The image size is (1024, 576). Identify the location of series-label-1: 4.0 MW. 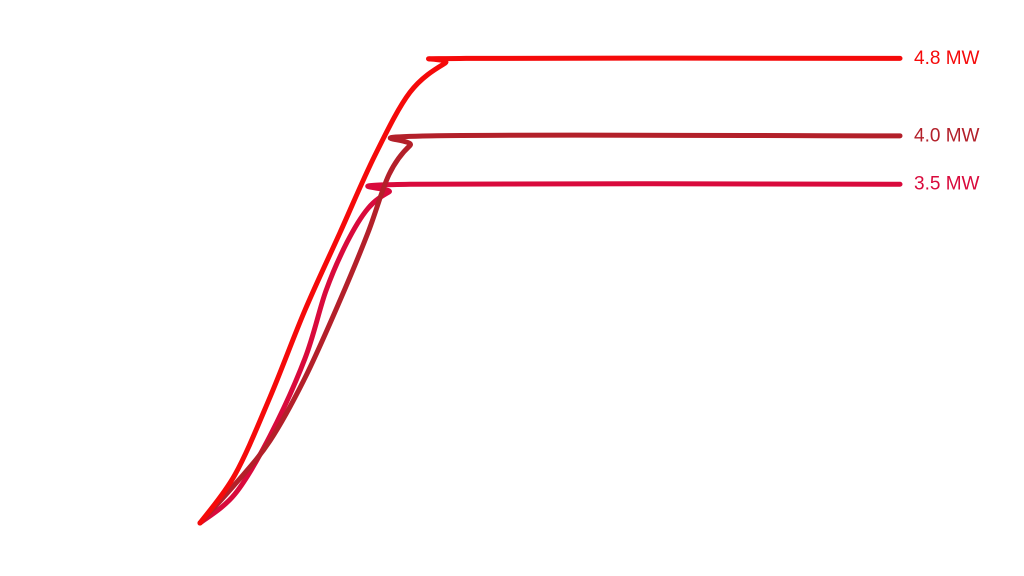
(947, 135).